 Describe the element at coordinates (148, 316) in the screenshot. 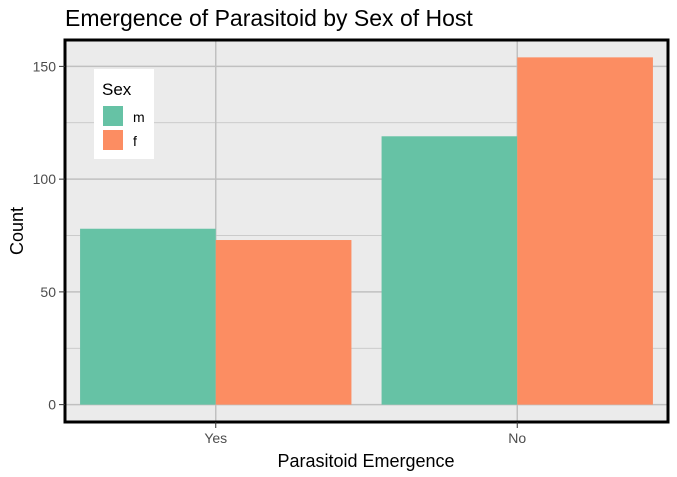

I see `bar-m-yes` at that location.